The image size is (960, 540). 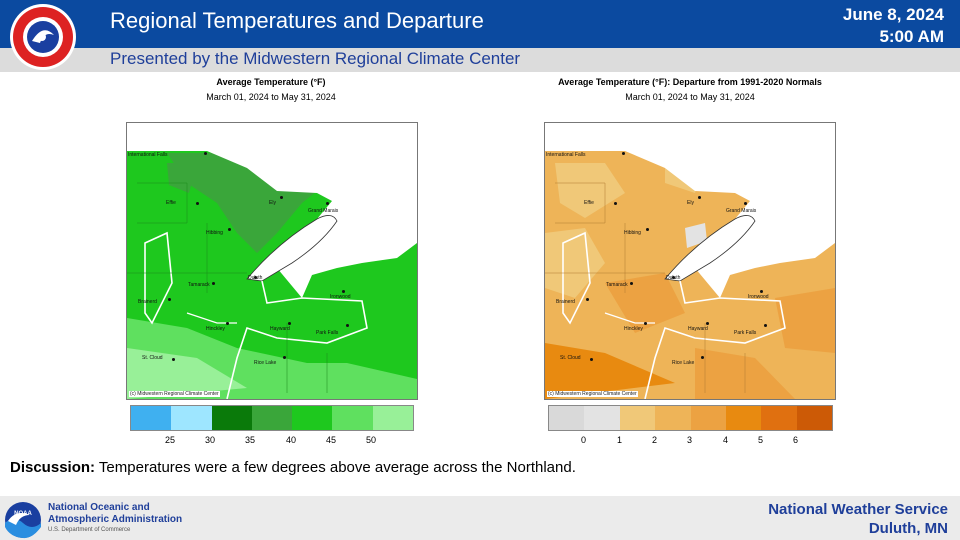 I want to click on nws-line1: National Weather Service, so click(x=858, y=509).